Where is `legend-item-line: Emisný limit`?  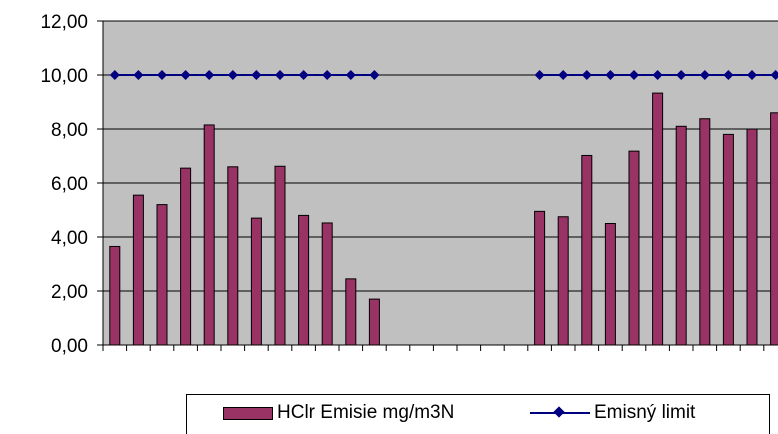 legend-item-line: Emisný limit is located at coordinates (612, 413).